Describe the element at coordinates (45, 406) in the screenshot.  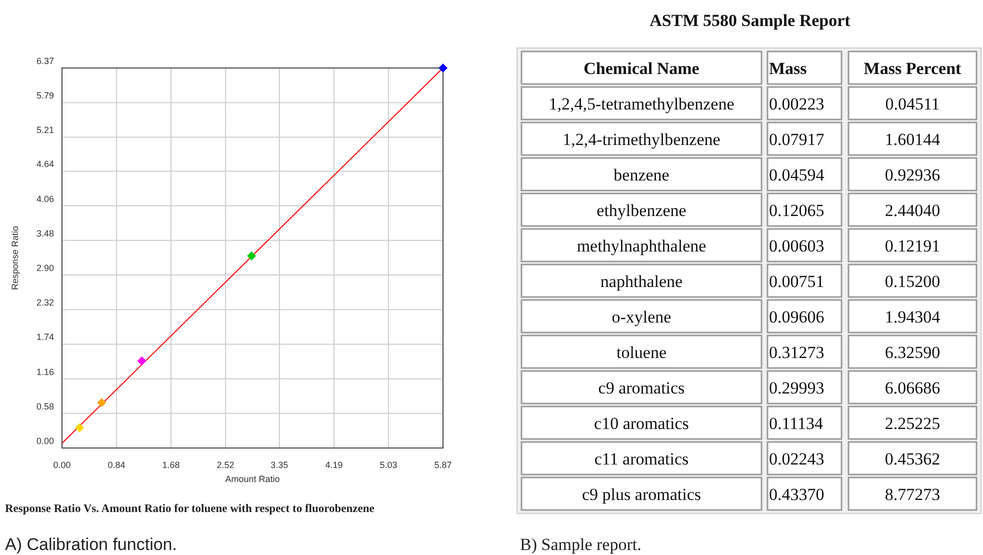
I see `y-tick-label: 0.58` at that location.